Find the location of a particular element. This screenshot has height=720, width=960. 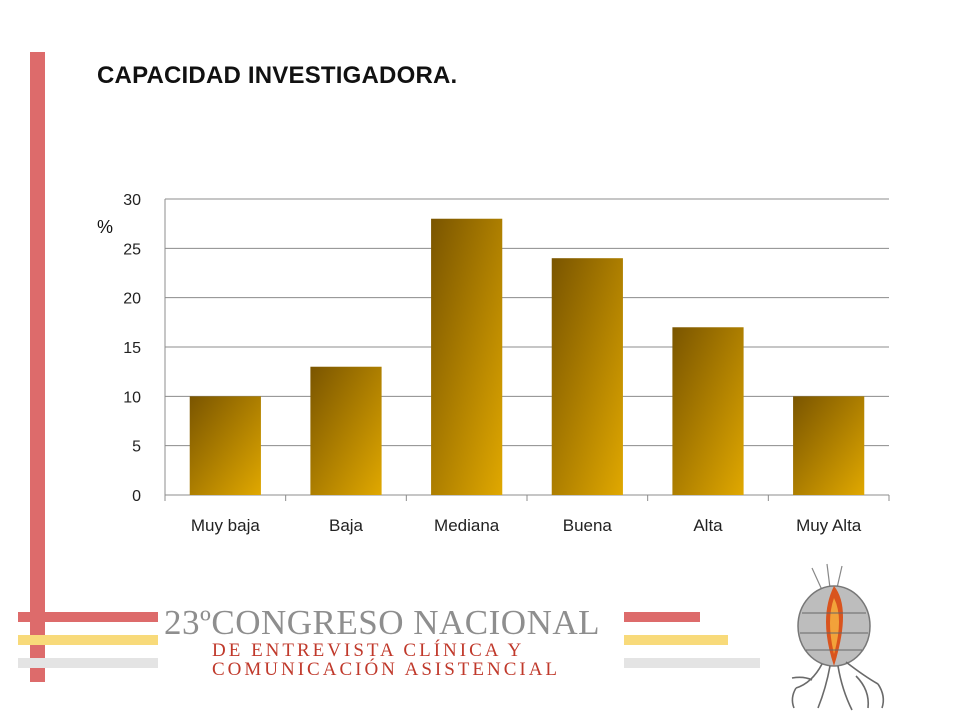

bar-buena is located at coordinates (587, 376).